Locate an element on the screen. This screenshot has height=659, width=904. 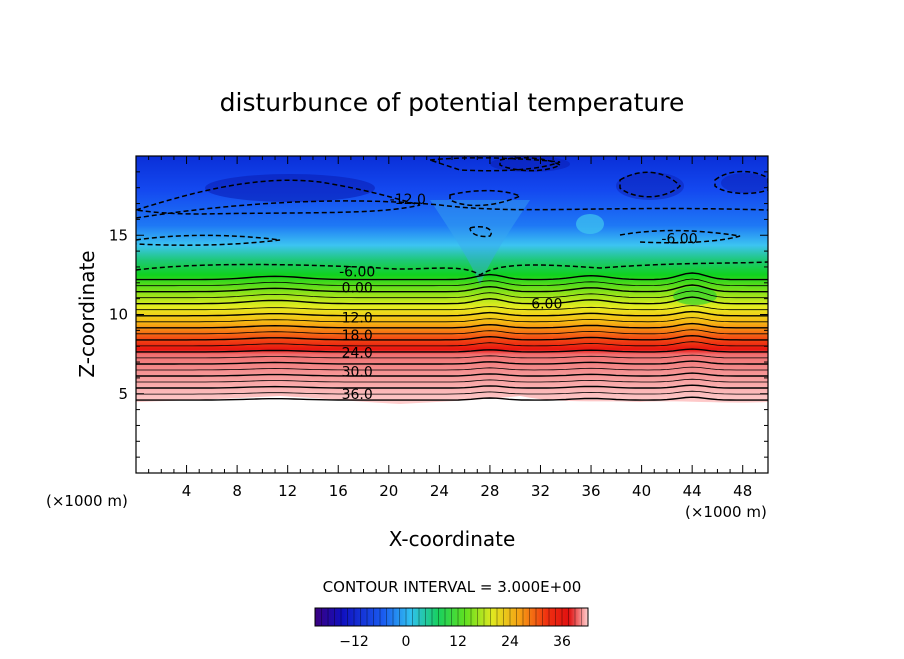
warm-plume is located at coordinates (480, 242).